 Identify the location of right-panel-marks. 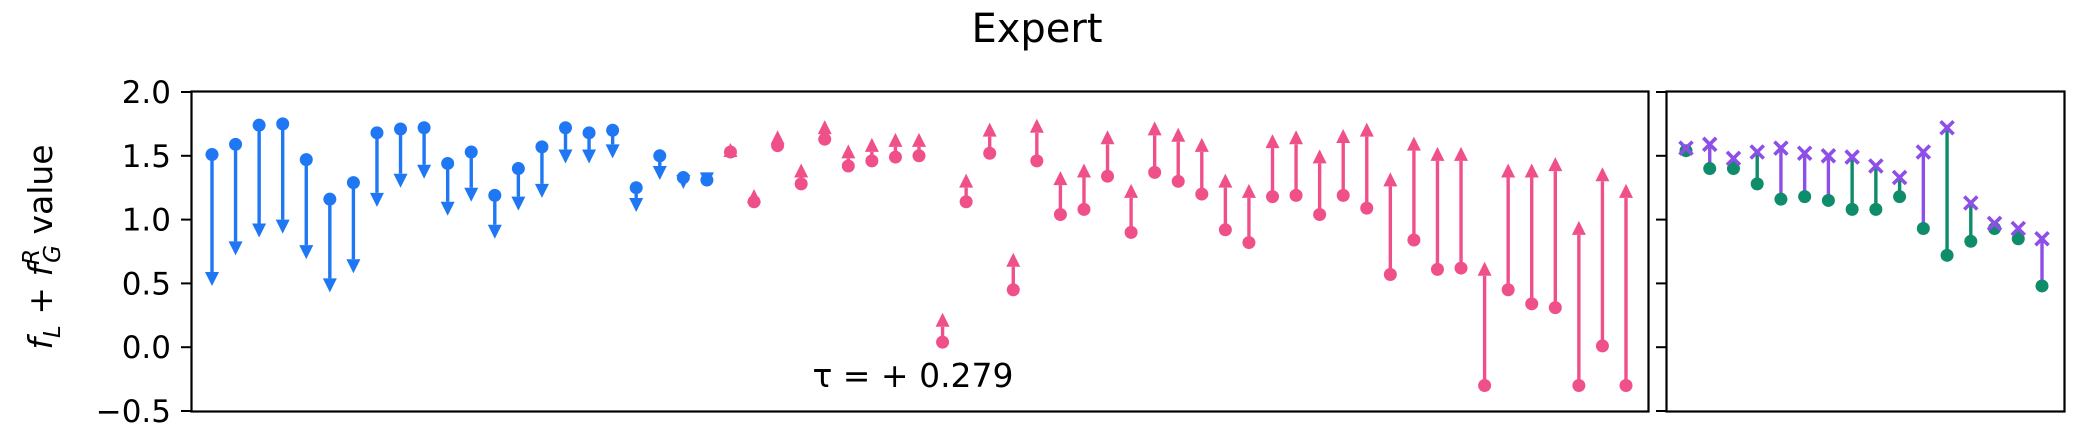
(1864, 206).